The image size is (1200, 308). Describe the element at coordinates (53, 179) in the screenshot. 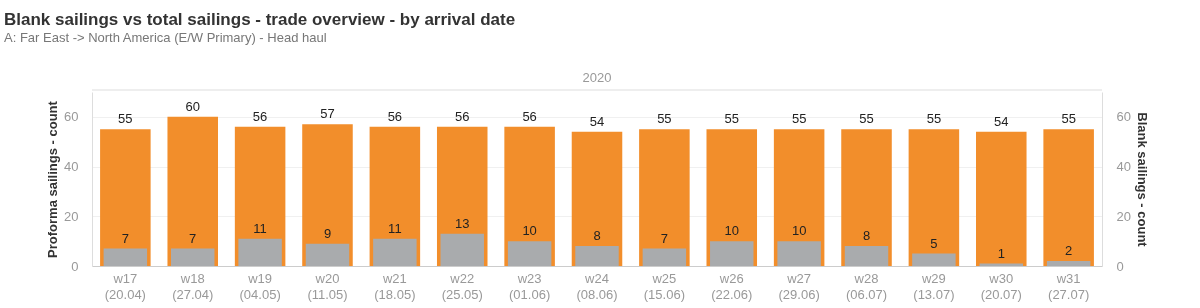

I see `y-axis-title: Proforma sailings - count` at that location.